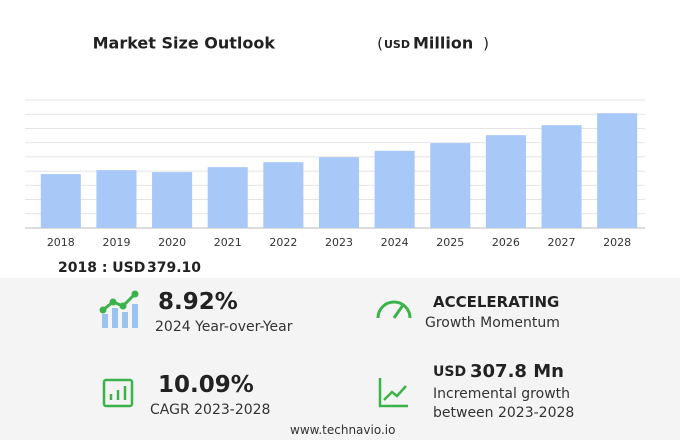  What do you see at coordinates (206, 385) in the screenshot?
I see `cagr-value: 10.09%` at bounding box center [206, 385].